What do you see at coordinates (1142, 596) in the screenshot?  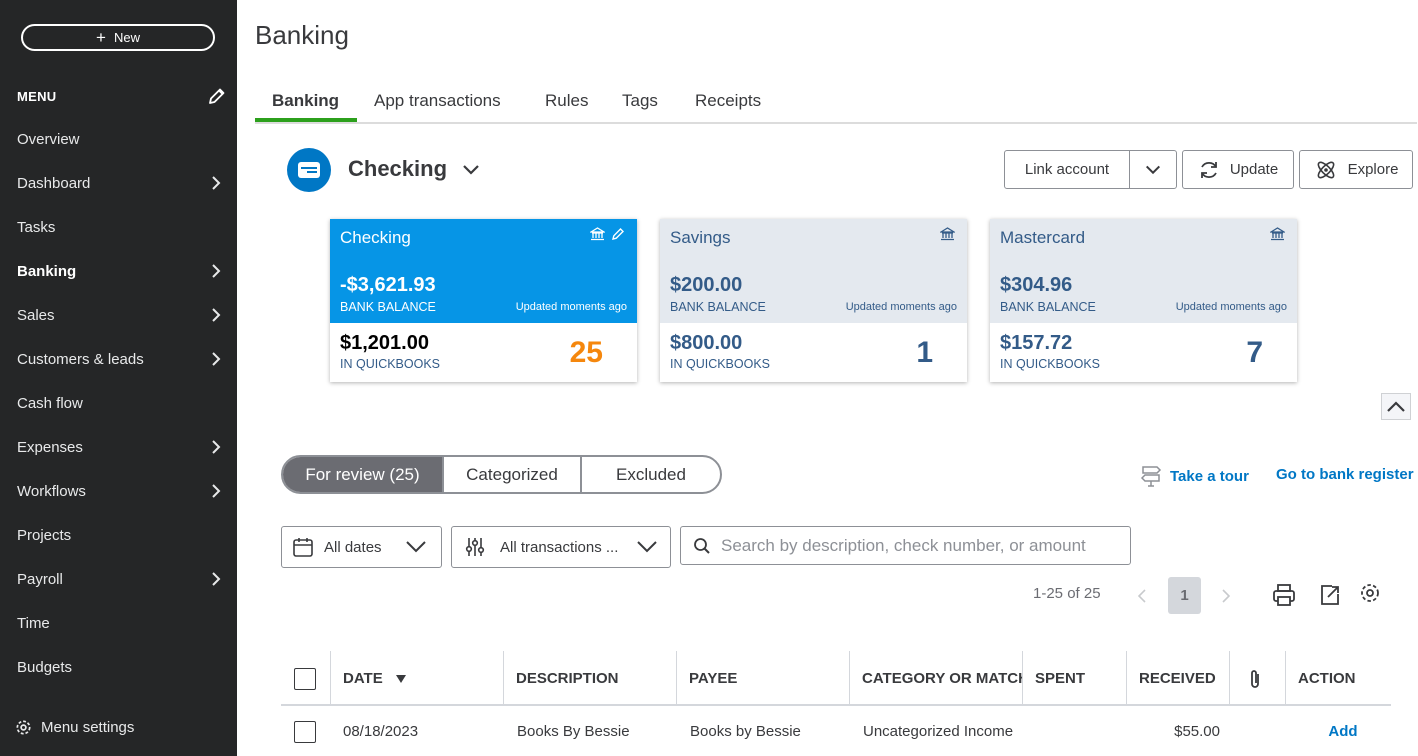 I see `chevron-left-icon` at bounding box center [1142, 596].